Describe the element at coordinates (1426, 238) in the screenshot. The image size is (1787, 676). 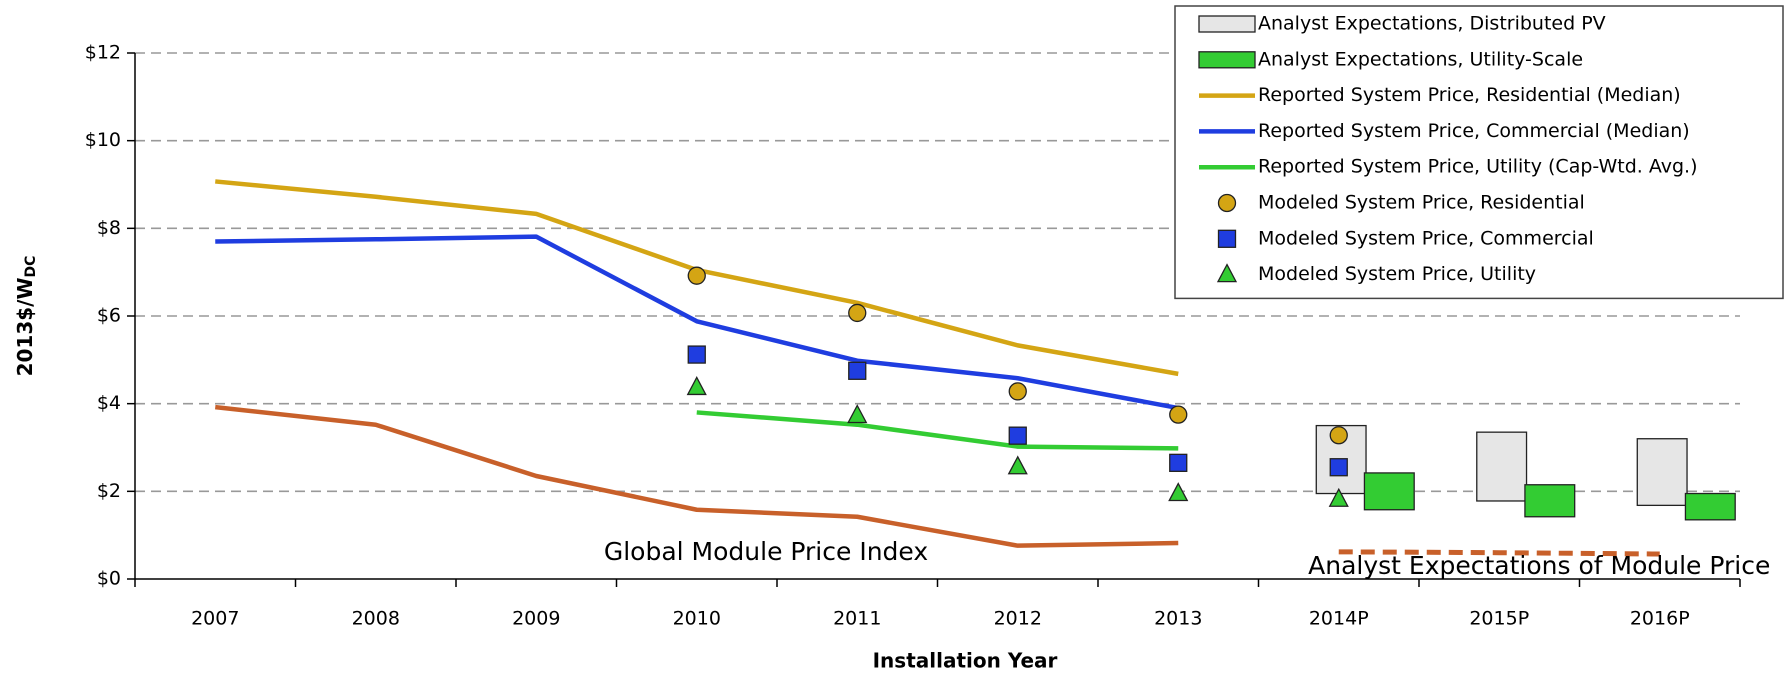
I see `legend-label: Modeled System Price, Commercial` at that location.